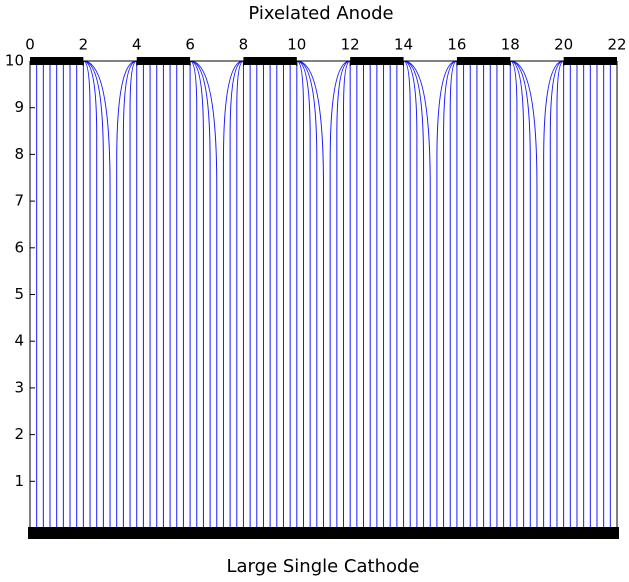  I want to click on x-tick-label: 14, so click(403, 45).